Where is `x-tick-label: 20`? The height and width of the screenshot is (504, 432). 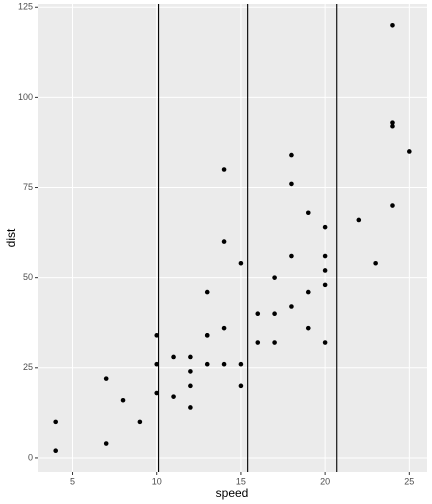 x-tick-label: 20 is located at coordinates (325, 481).